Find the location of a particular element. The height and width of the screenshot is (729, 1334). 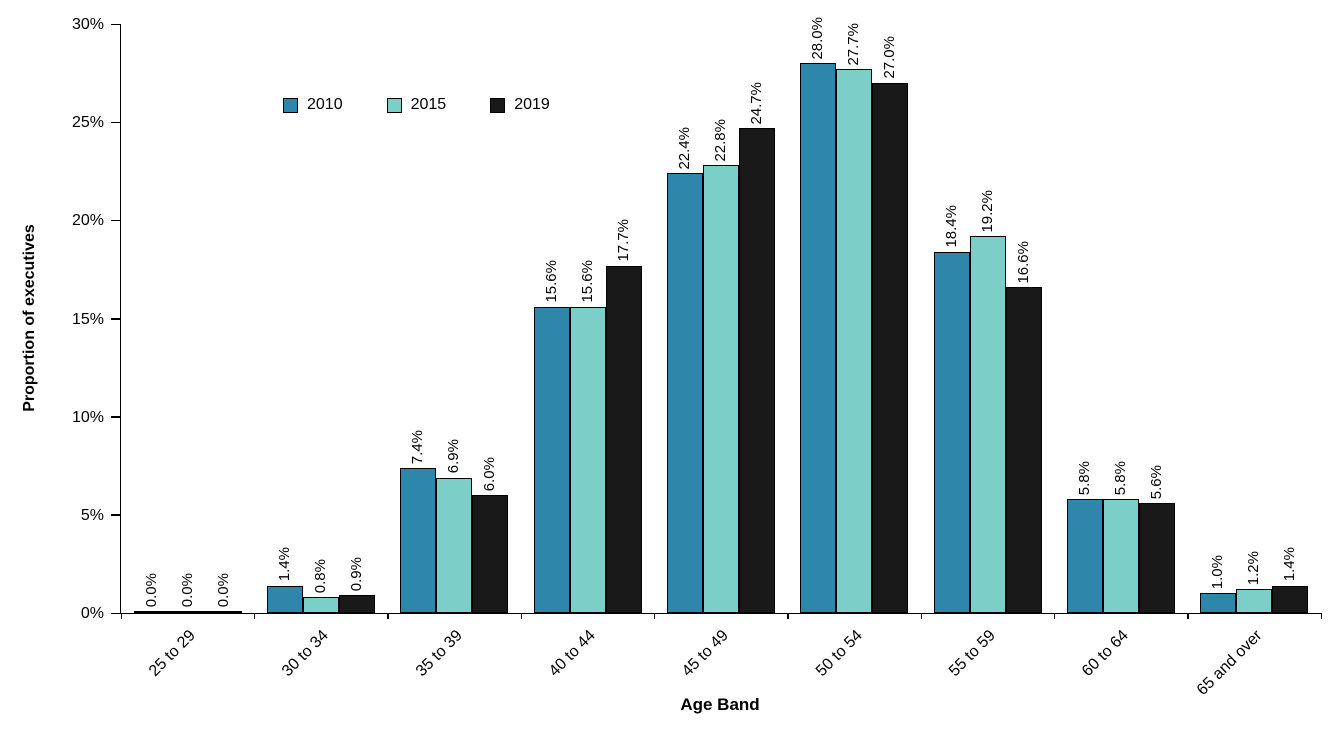

bar-value-label: 6.9% is located at coordinates (454, 456).